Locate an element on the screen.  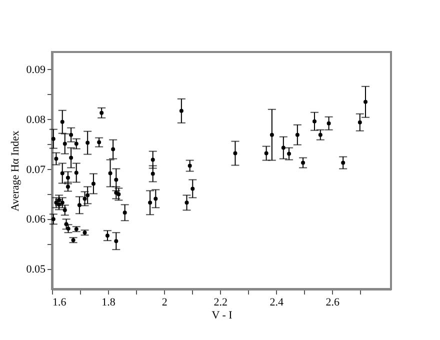
y-tick-label: 0.08 is located at coordinates (36, 120).